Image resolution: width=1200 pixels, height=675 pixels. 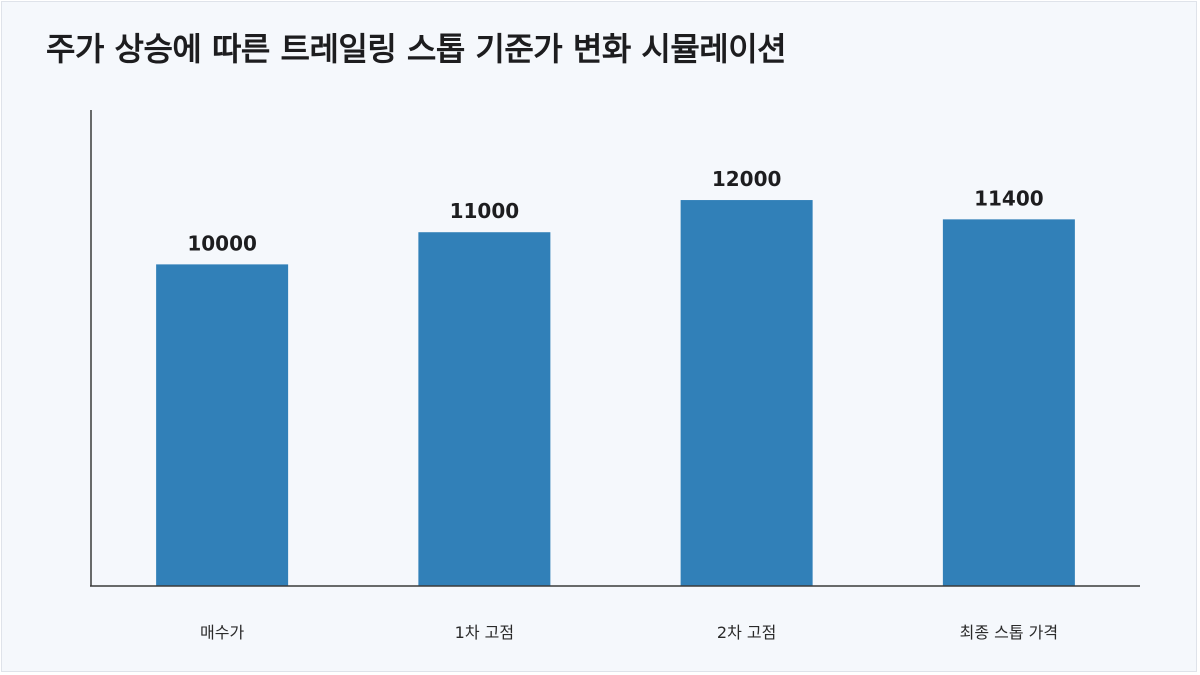 I want to click on value-label-2: 12000, so click(x=747, y=179).